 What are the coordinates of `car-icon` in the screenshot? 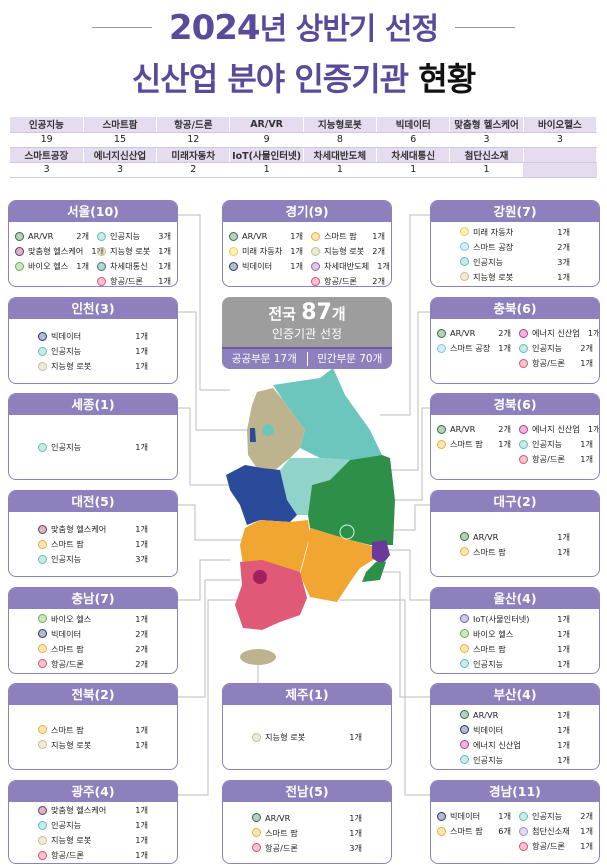 It's located at (464, 231).